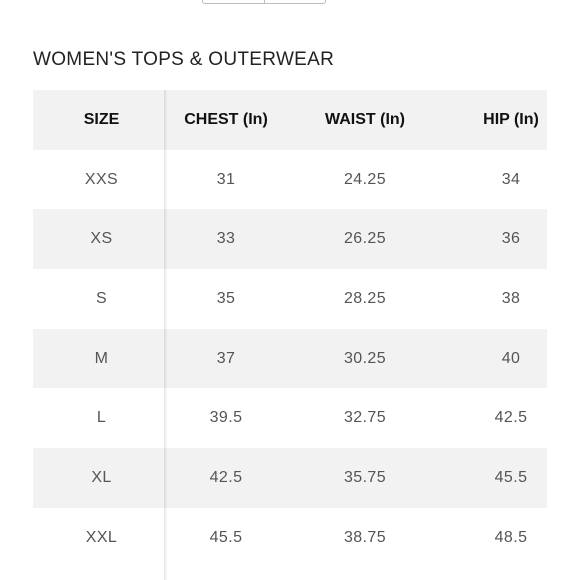 The height and width of the screenshot is (580, 580). I want to click on unit-toggle-right, so click(294, 1).